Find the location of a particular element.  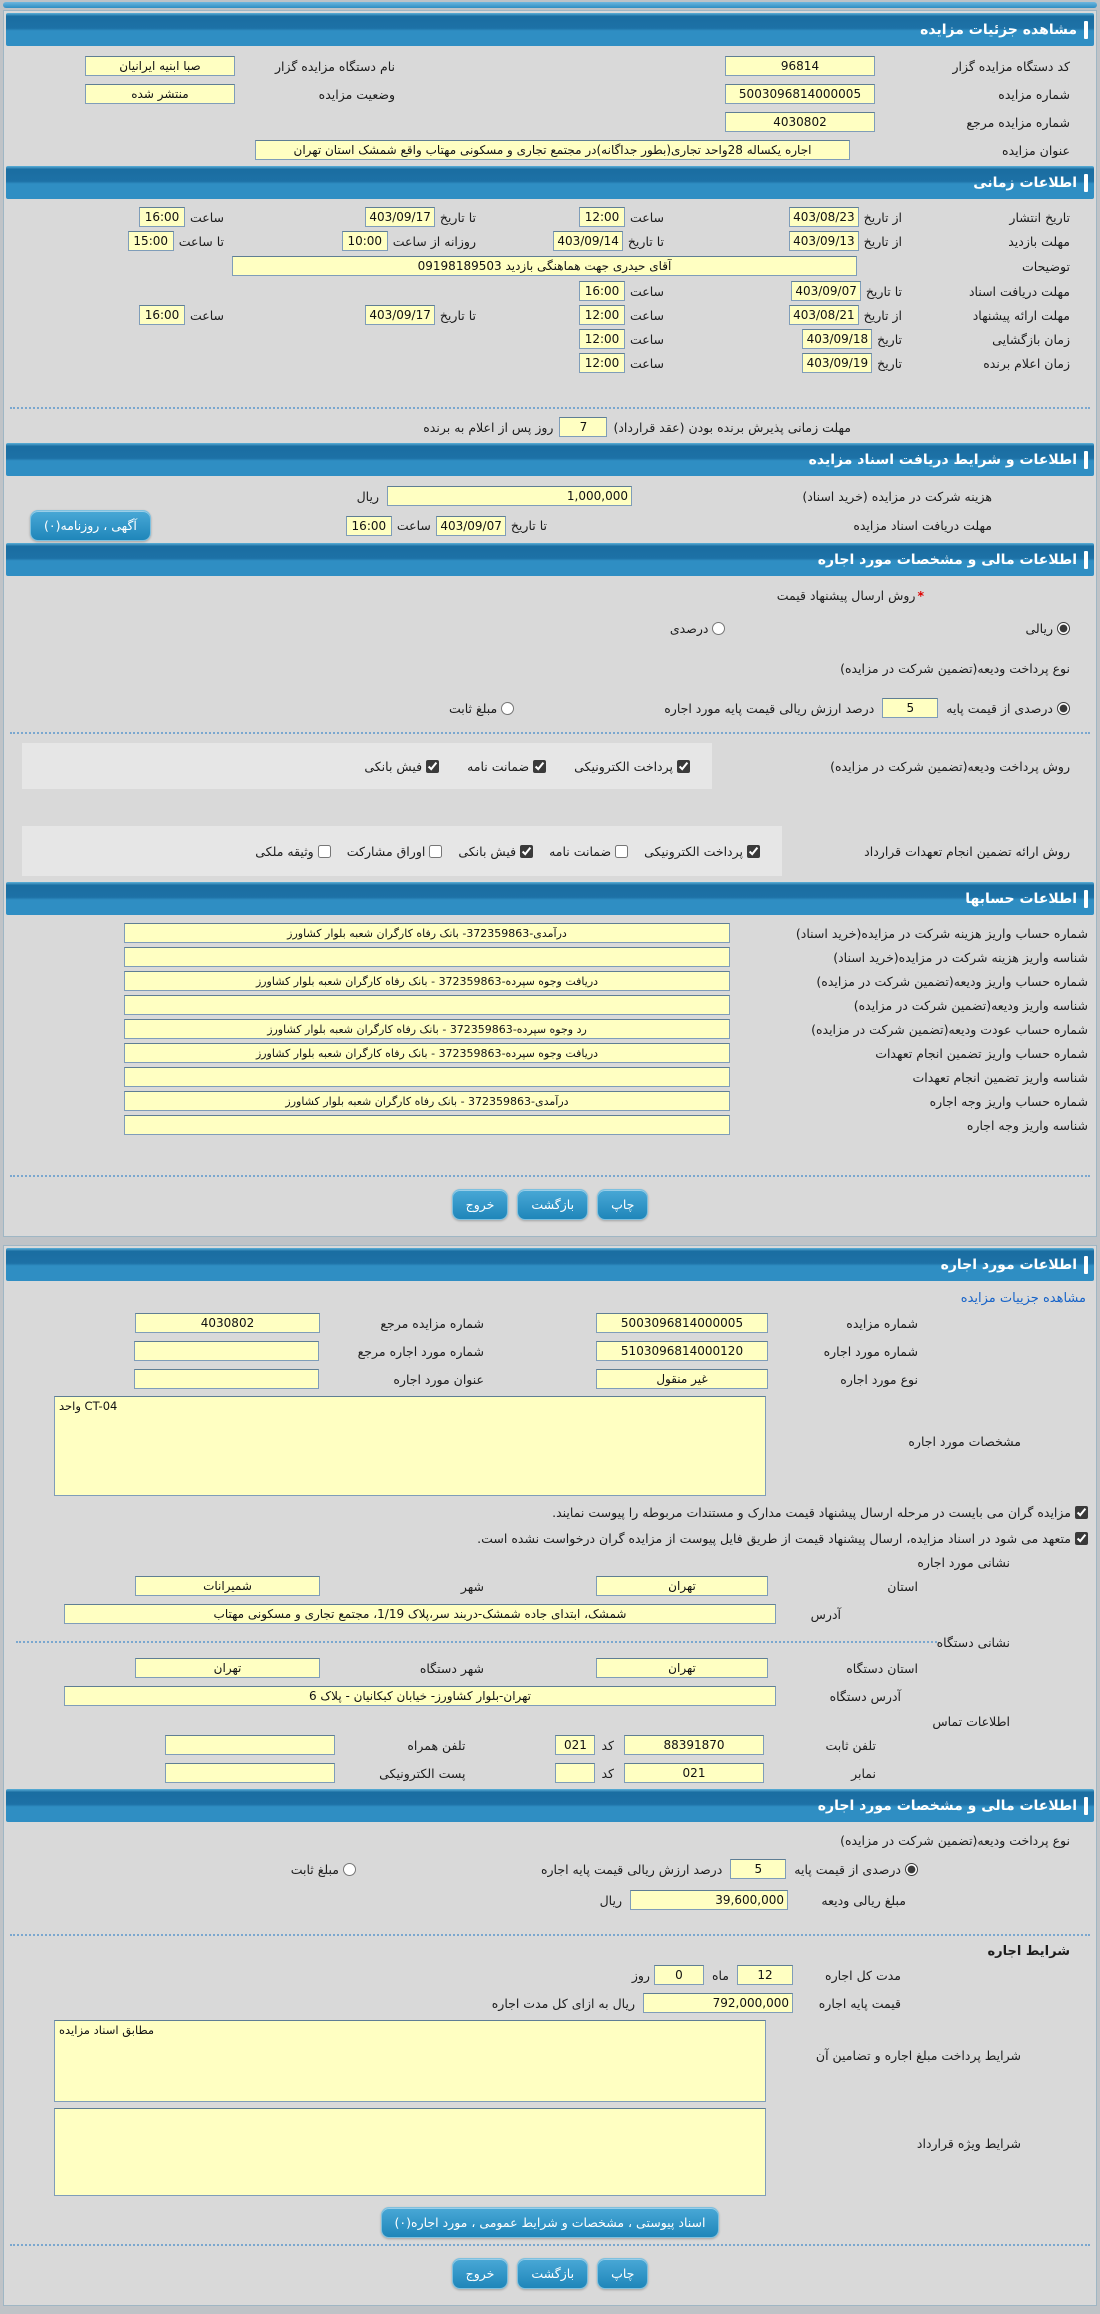

auction-title-input is located at coordinates (552, 150).